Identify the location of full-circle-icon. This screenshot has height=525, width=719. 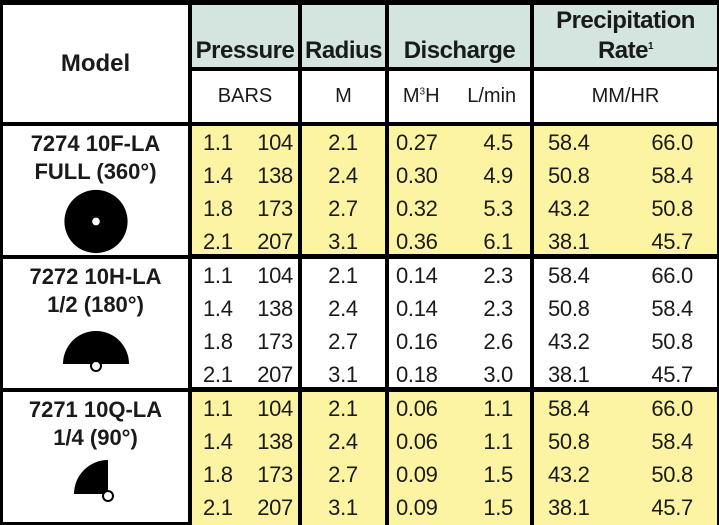
(95, 221).